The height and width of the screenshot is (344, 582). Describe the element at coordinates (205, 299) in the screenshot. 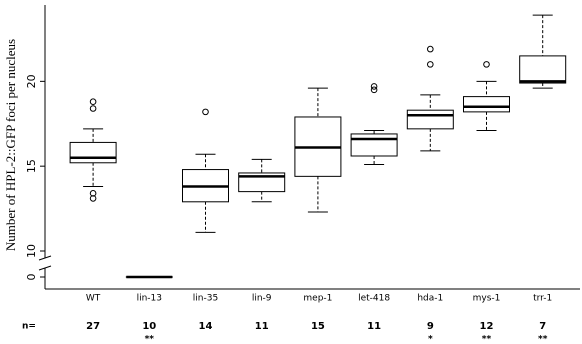

I see `x-tick-label: lin-35` at that location.